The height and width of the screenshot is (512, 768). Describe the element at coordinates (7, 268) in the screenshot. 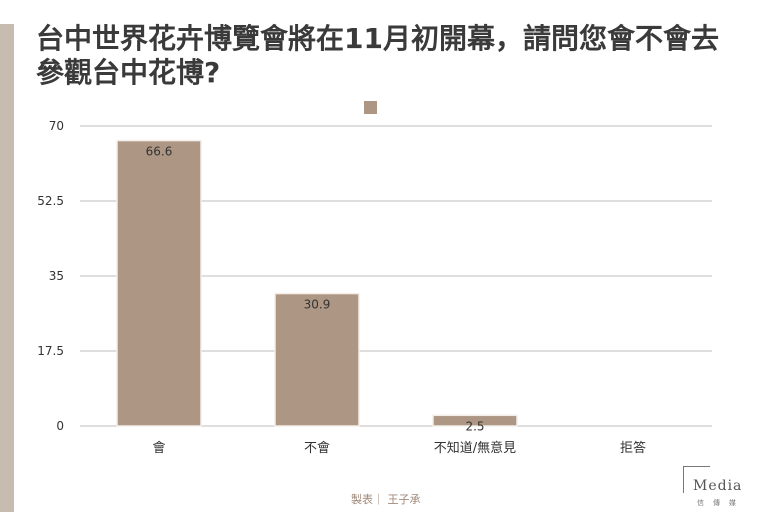

I see `left-accent-bar` at that location.